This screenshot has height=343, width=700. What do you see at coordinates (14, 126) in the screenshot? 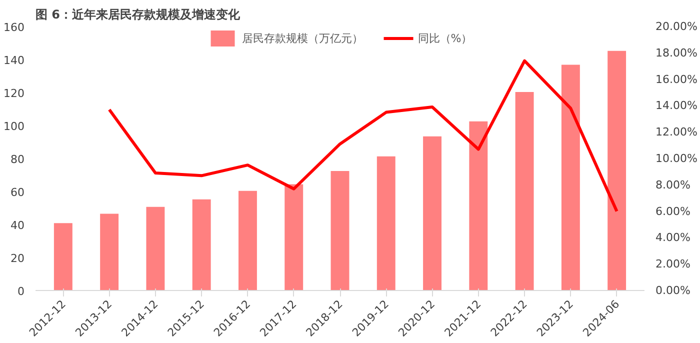
I see `y-tick-label: 100` at bounding box center [14, 126].